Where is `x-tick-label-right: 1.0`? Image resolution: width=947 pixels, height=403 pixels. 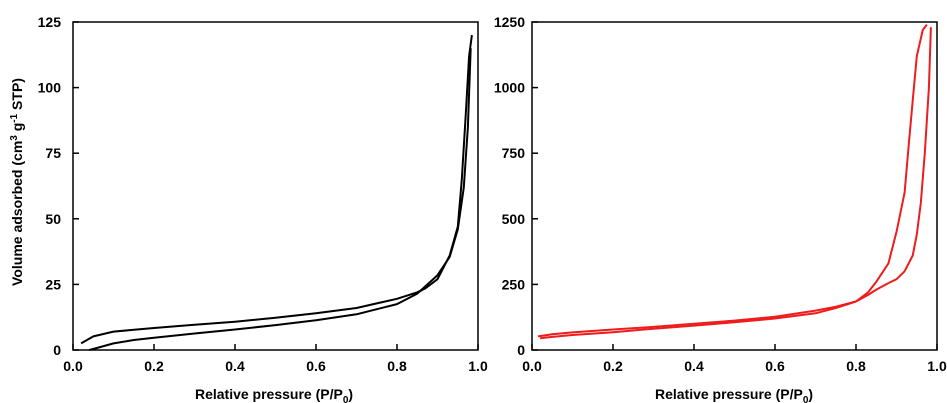 x-tick-label-right: 1.0 is located at coordinates (937, 366).